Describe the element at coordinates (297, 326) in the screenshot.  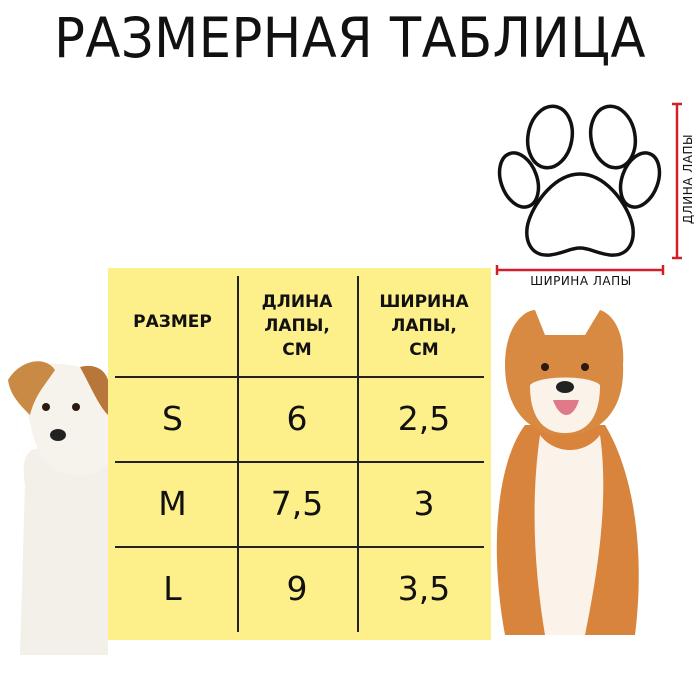
I see `header-paw-length: ДЛИНА ЛАПЫ, СМ` at that location.